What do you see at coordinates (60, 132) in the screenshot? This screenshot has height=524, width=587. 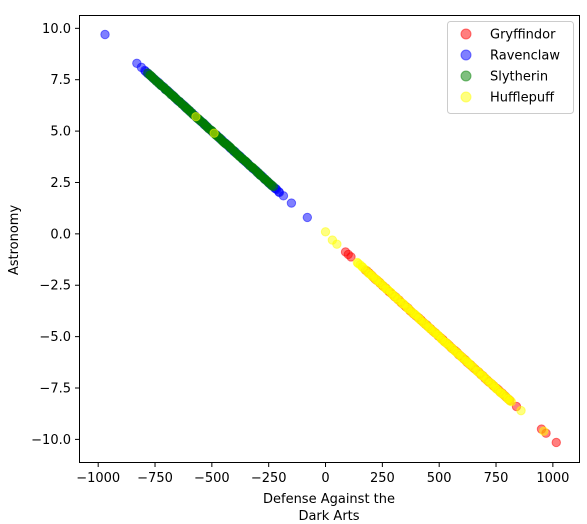 I see `y-tick-label: 5.0` at bounding box center [60, 132].